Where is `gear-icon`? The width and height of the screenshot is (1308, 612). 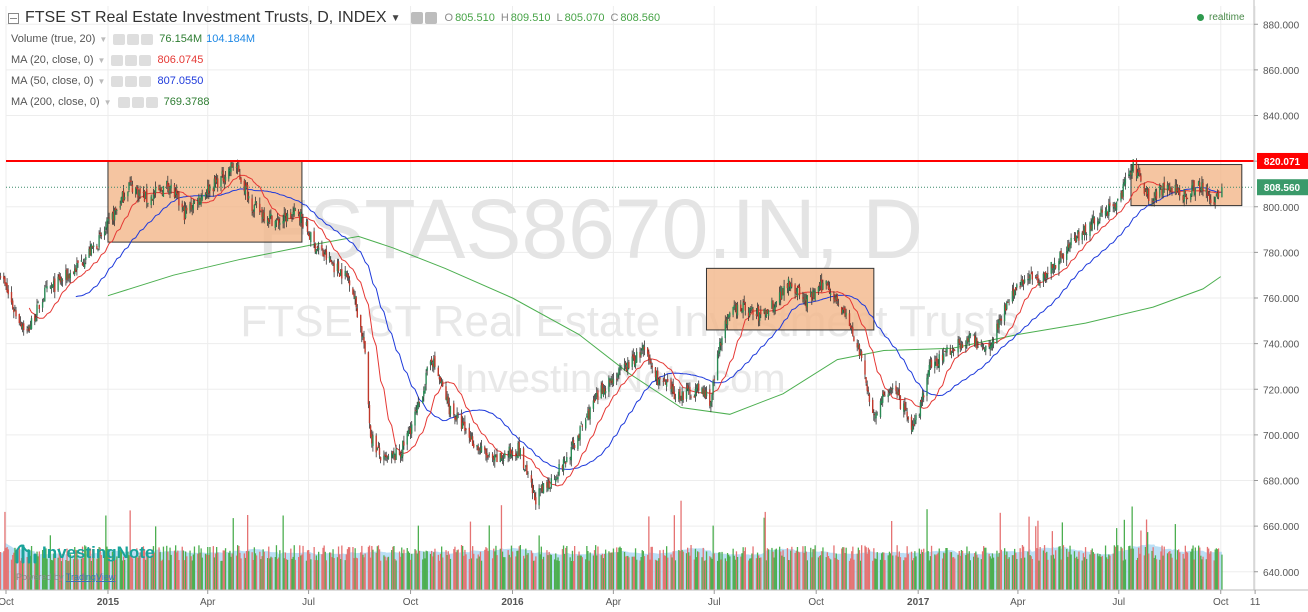
gear-icon is located at coordinates (430, 18).